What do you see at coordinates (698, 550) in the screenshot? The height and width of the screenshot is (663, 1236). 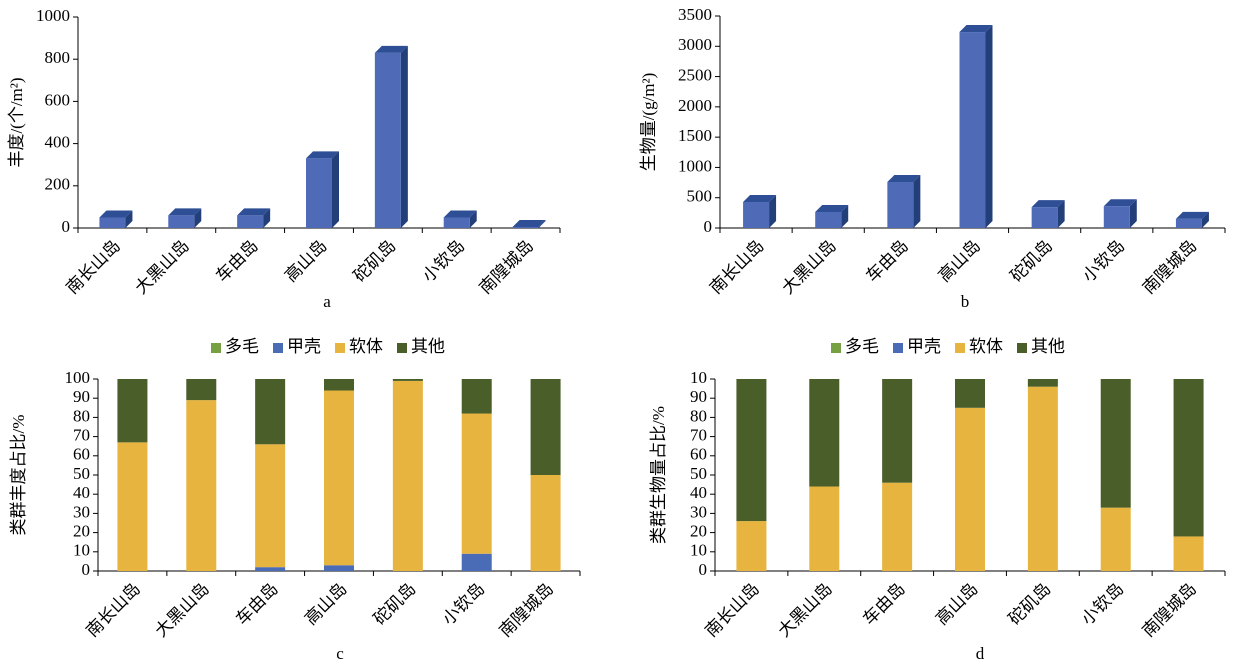 I see `y-tick-label: 10` at bounding box center [698, 550].